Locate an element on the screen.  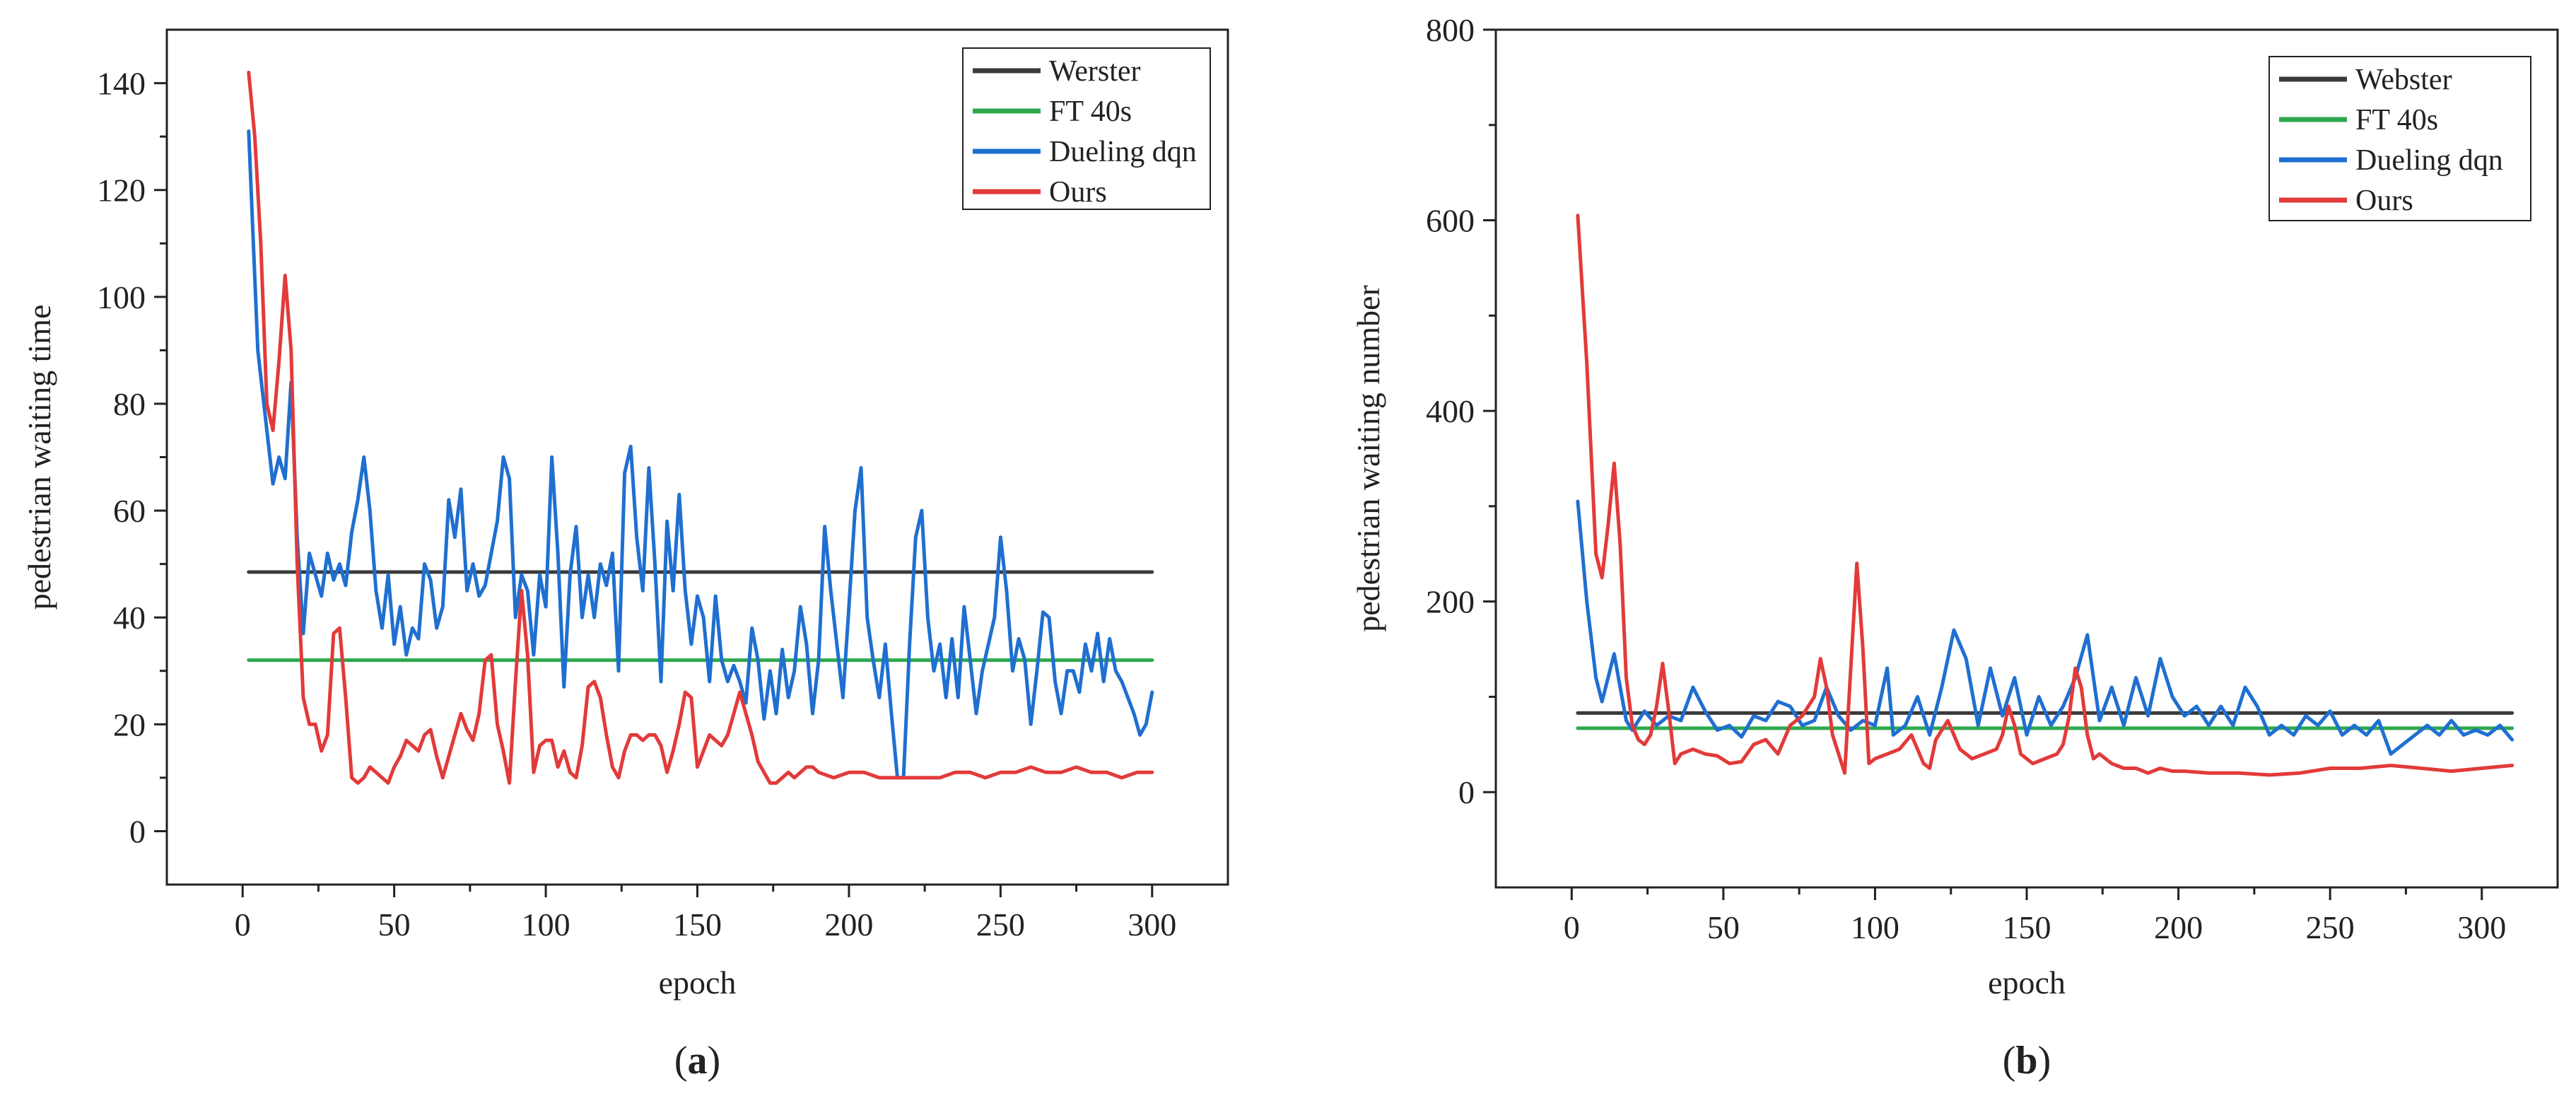
panel-label-letter: a is located at coordinates (698, 1061).